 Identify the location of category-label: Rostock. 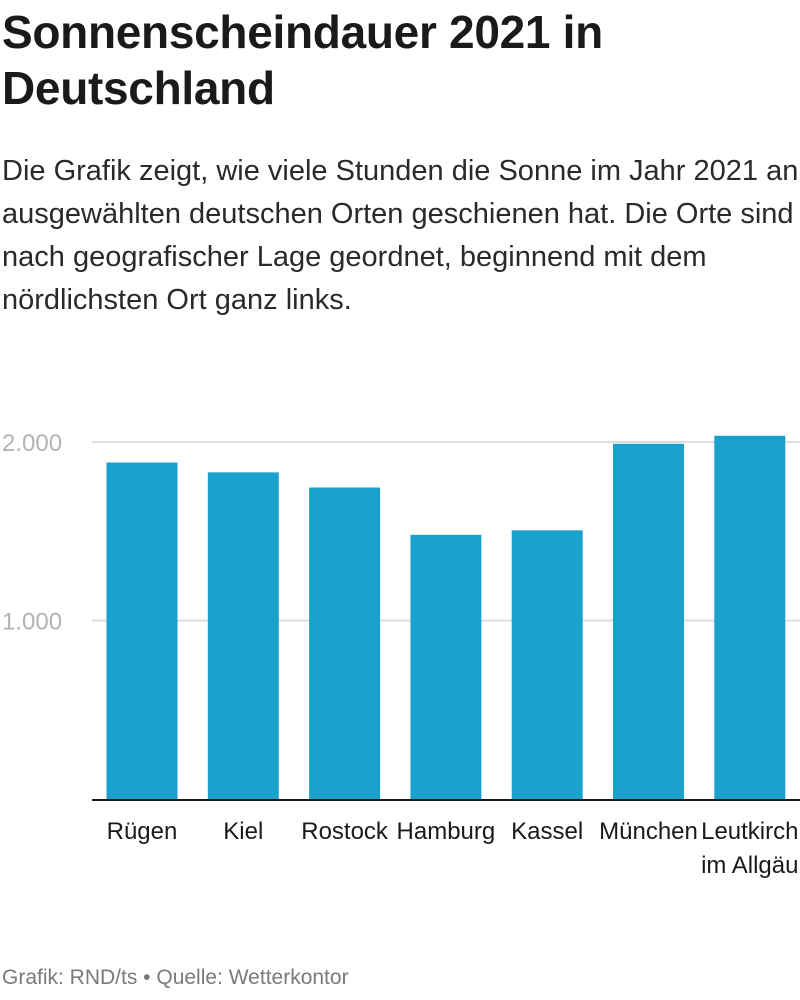
(345, 831).